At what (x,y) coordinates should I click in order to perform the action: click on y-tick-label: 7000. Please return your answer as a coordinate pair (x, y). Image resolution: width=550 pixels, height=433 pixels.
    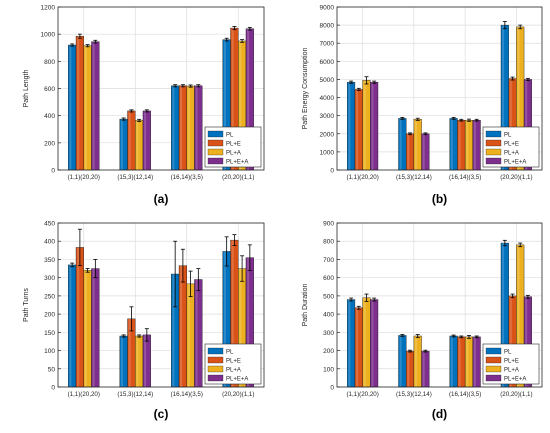
    Looking at the image, I should click on (327, 44).